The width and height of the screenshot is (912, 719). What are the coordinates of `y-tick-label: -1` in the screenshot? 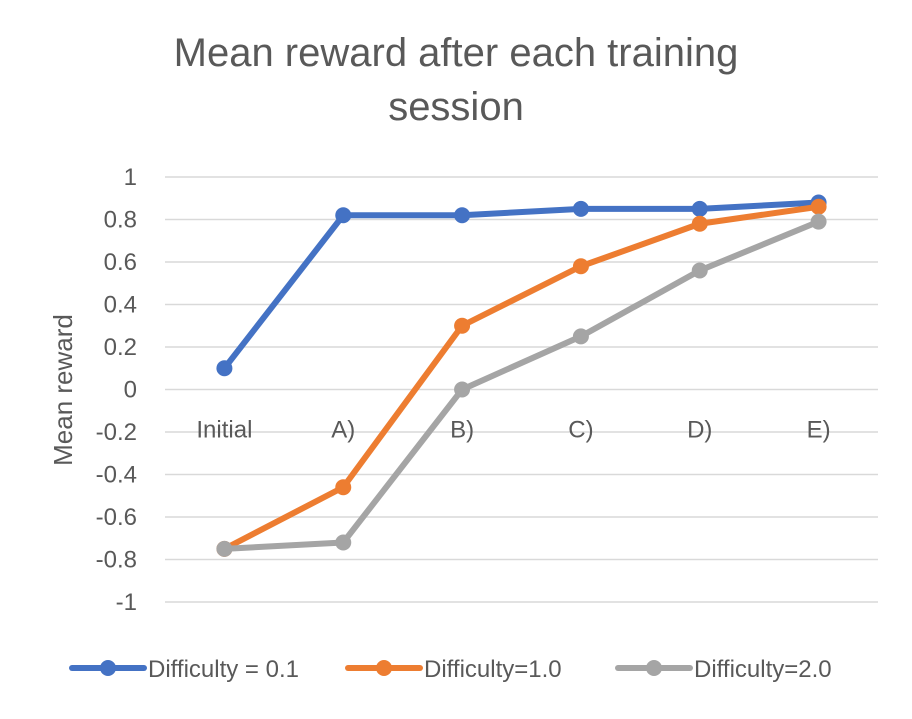 It's located at (126, 602).